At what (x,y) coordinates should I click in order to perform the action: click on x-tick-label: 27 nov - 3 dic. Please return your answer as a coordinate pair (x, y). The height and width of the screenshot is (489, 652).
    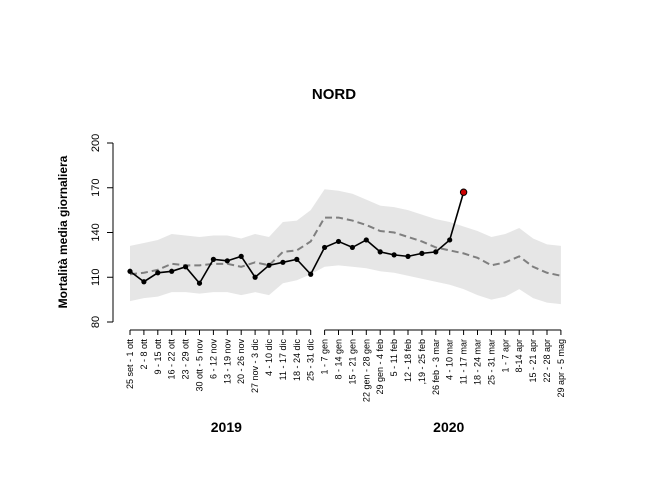
    Looking at the image, I should click on (255, 366).